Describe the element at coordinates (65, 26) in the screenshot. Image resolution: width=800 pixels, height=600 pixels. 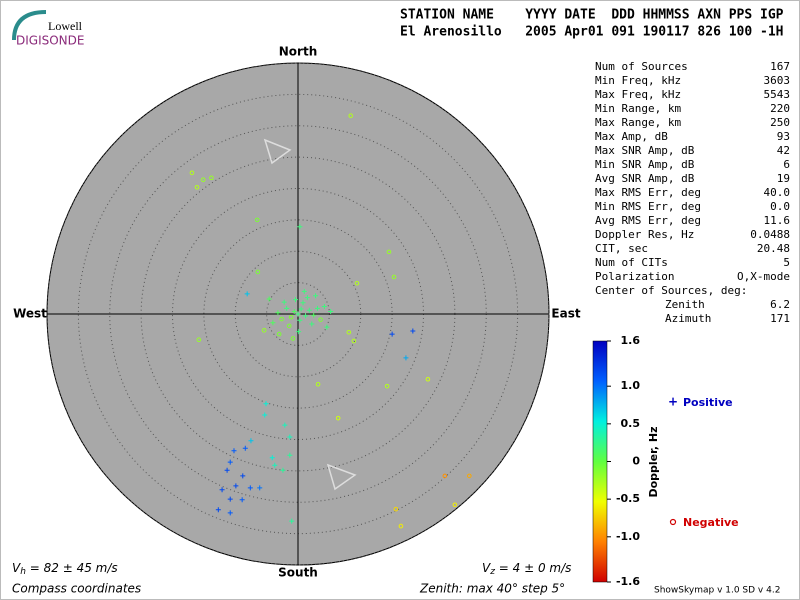
I see `logo-top: Lowell` at that location.